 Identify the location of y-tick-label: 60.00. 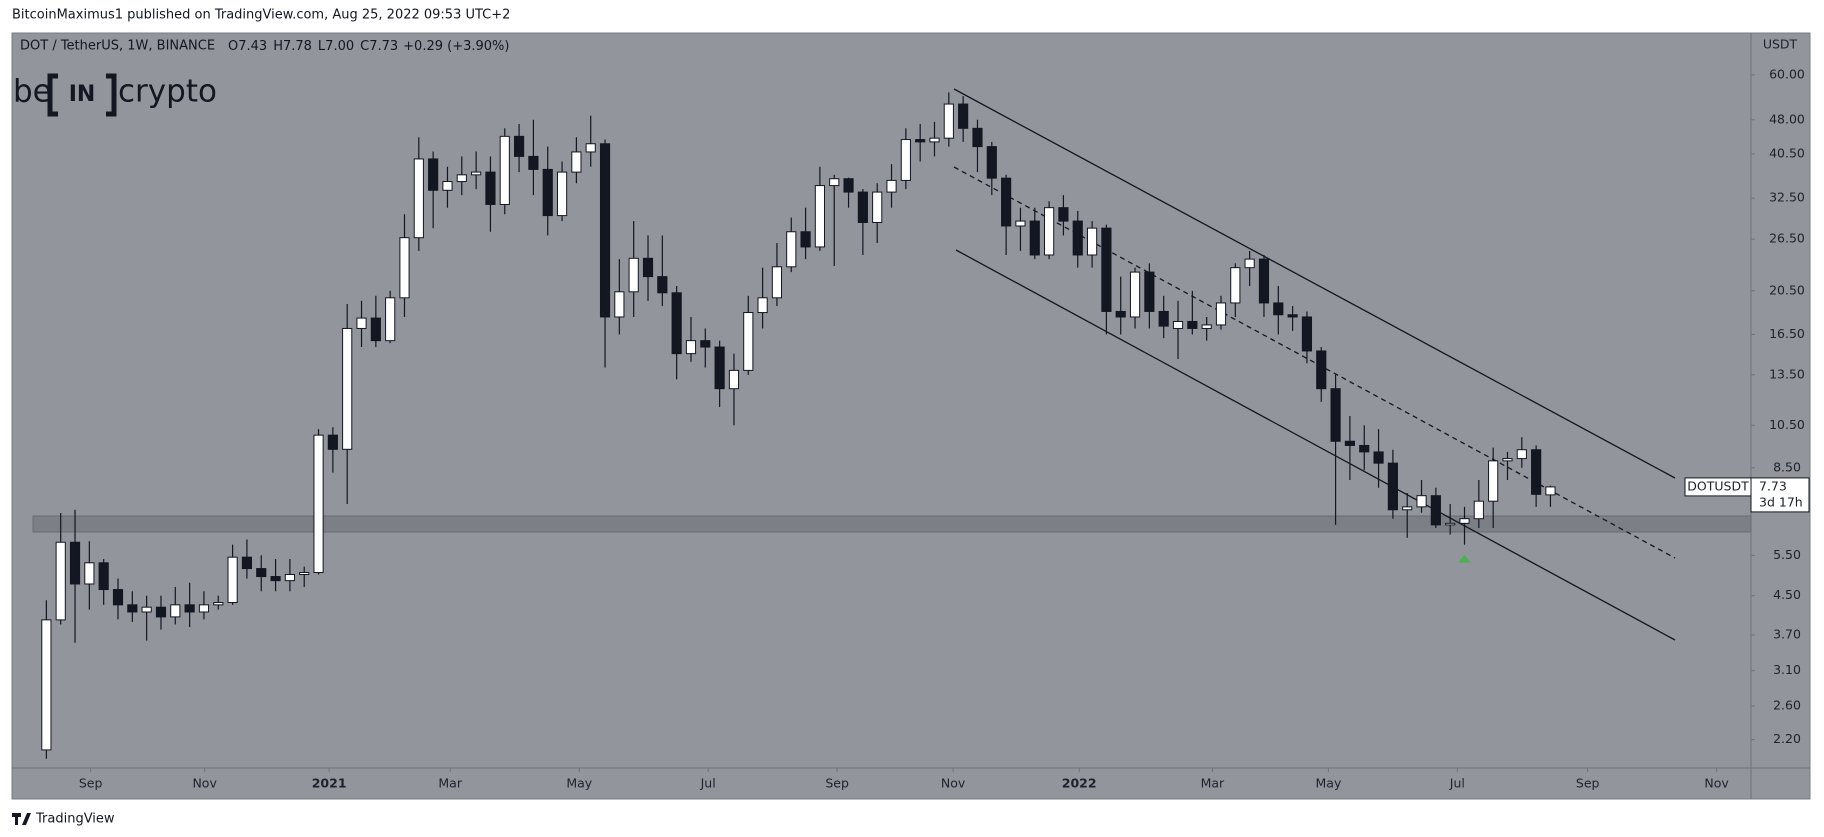
(1787, 73).